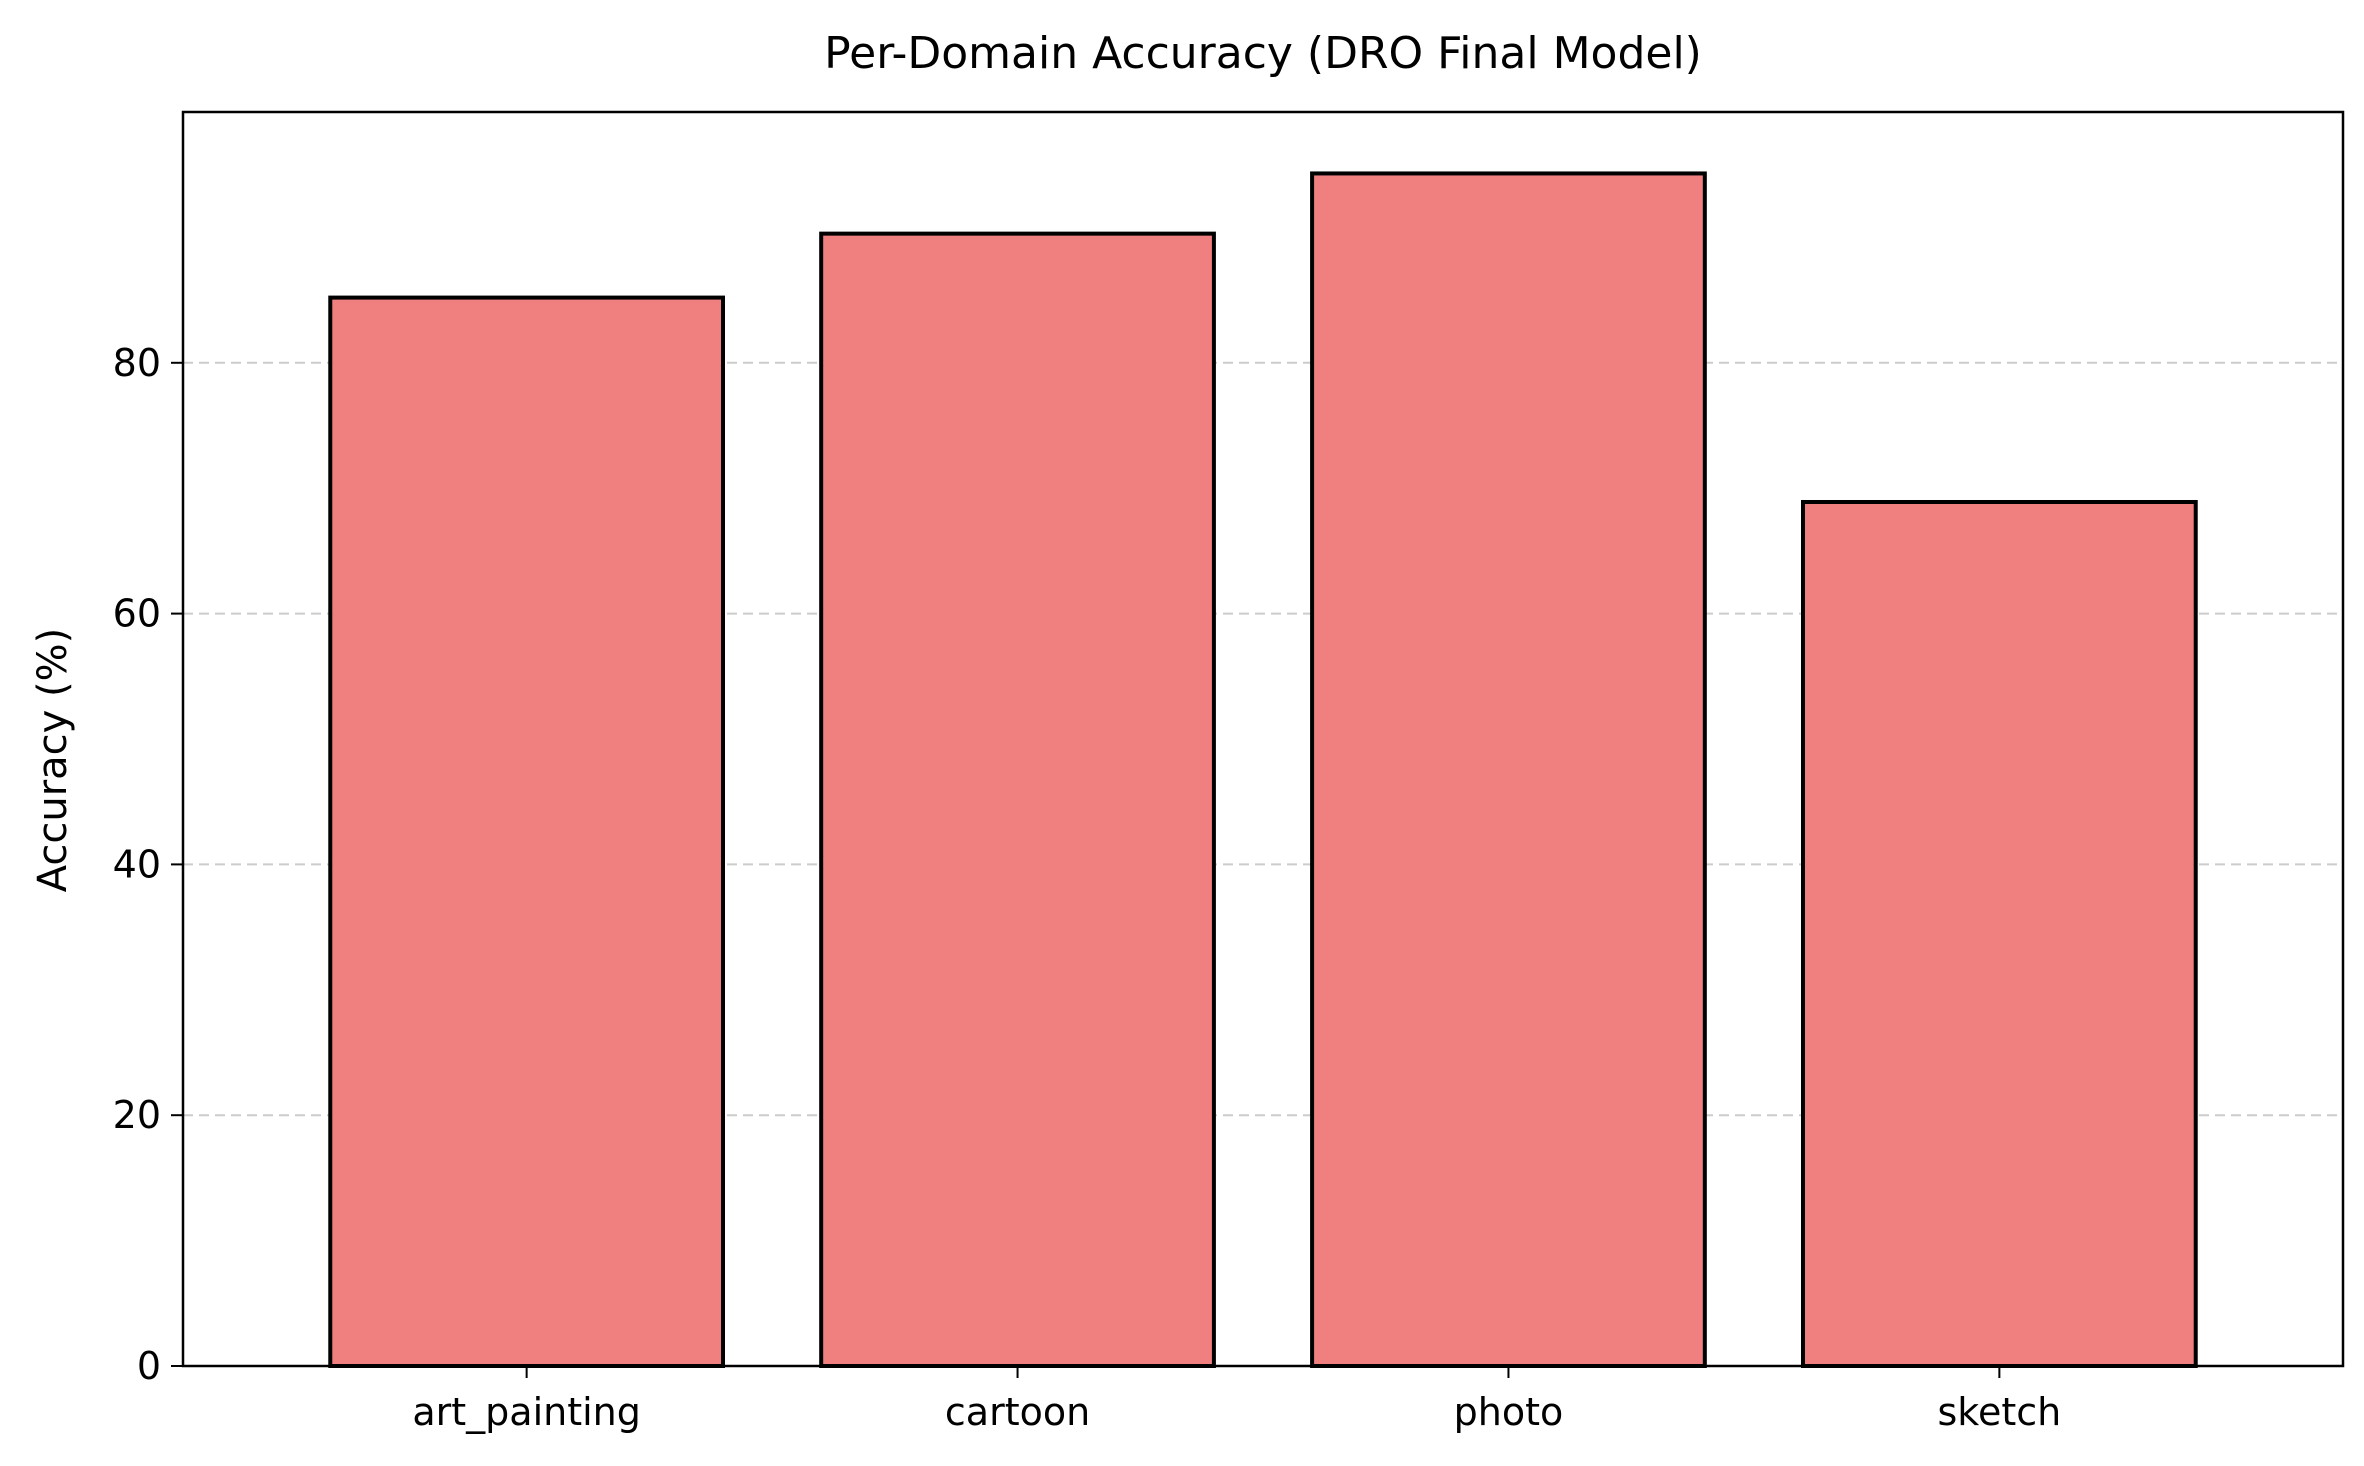 The height and width of the screenshot is (1466, 2364). Describe the element at coordinates (137, 1115) in the screenshot. I see `y-tick-label: 20` at that location.